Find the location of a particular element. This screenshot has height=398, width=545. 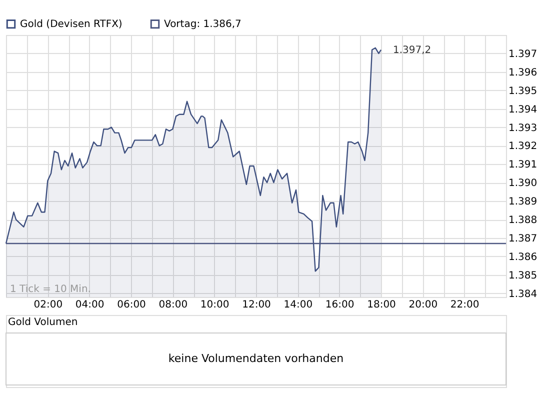

y-tick-label: 1.393 is located at coordinates (523, 128).